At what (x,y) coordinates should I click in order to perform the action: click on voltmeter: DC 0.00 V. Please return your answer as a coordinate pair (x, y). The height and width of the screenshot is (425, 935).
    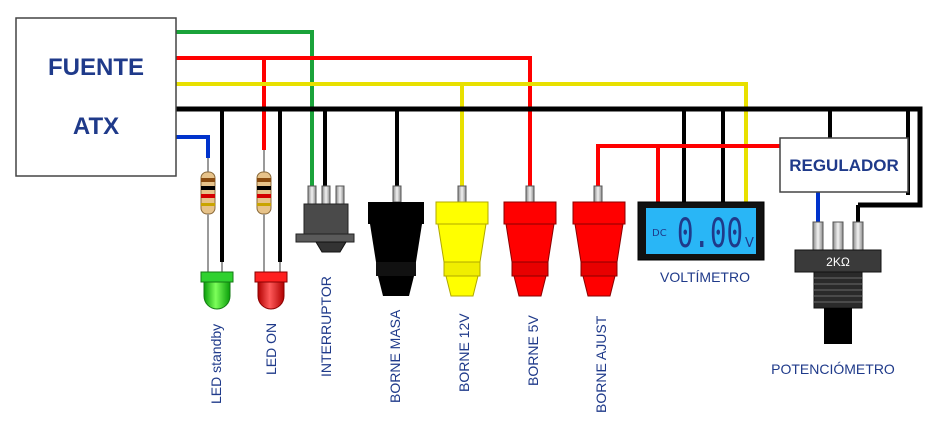
    Looking at the image, I should click on (701, 231).